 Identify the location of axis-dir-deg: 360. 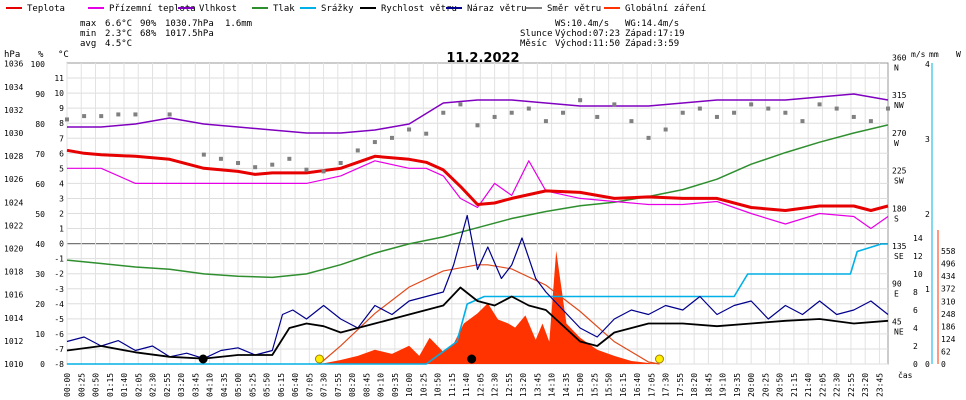
(899, 58).